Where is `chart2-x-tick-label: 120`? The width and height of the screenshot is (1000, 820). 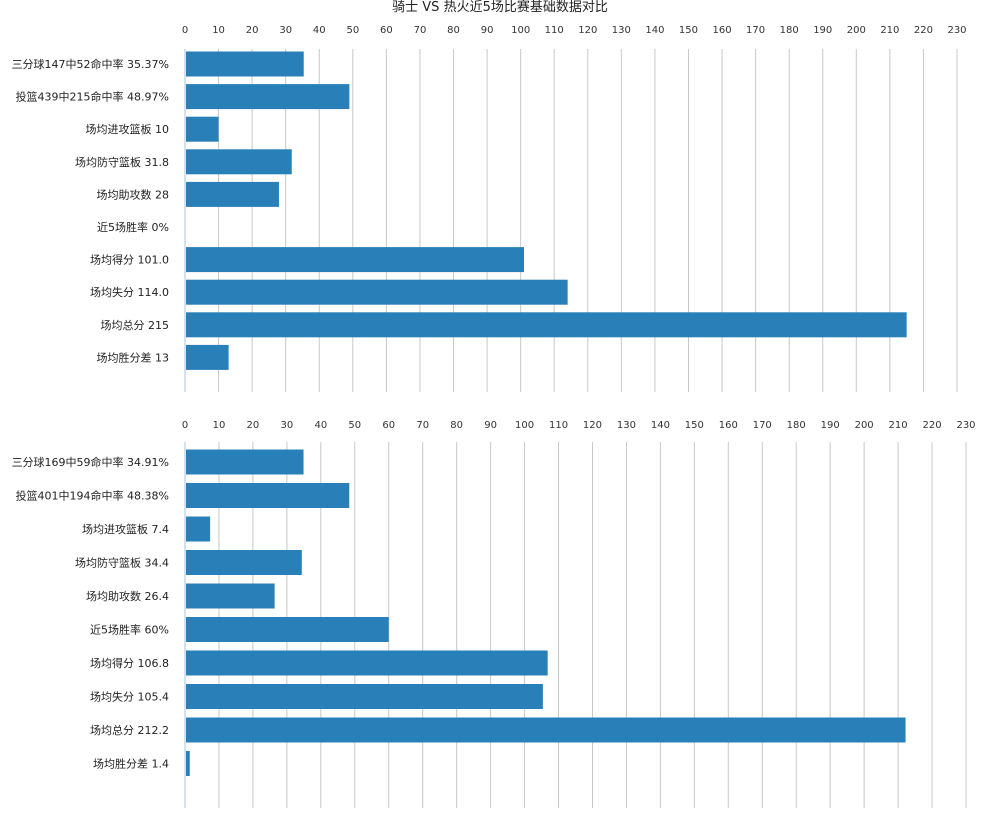 chart2-x-tick-label: 120 is located at coordinates (592, 425).